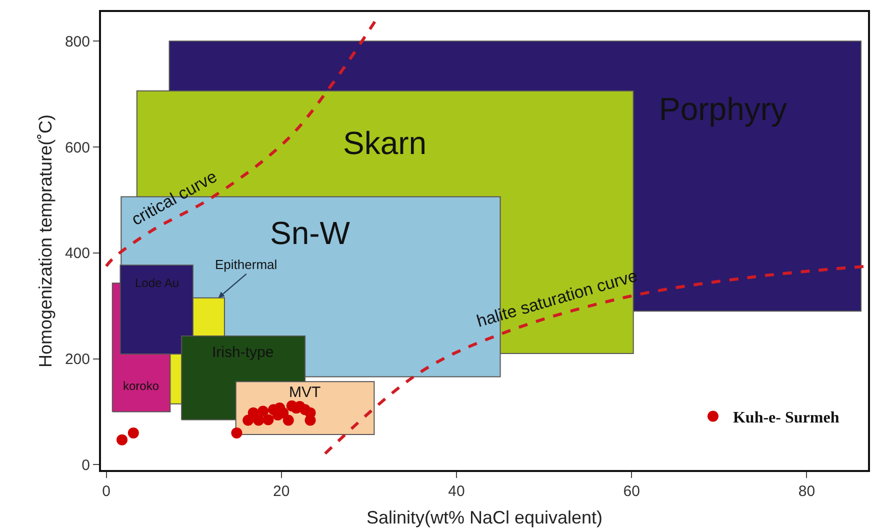 This screenshot has height=530, width=872. What do you see at coordinates (281, 491) in the screenshot?
I see `x-tick-label: 20` at bounding box center [281, 491].